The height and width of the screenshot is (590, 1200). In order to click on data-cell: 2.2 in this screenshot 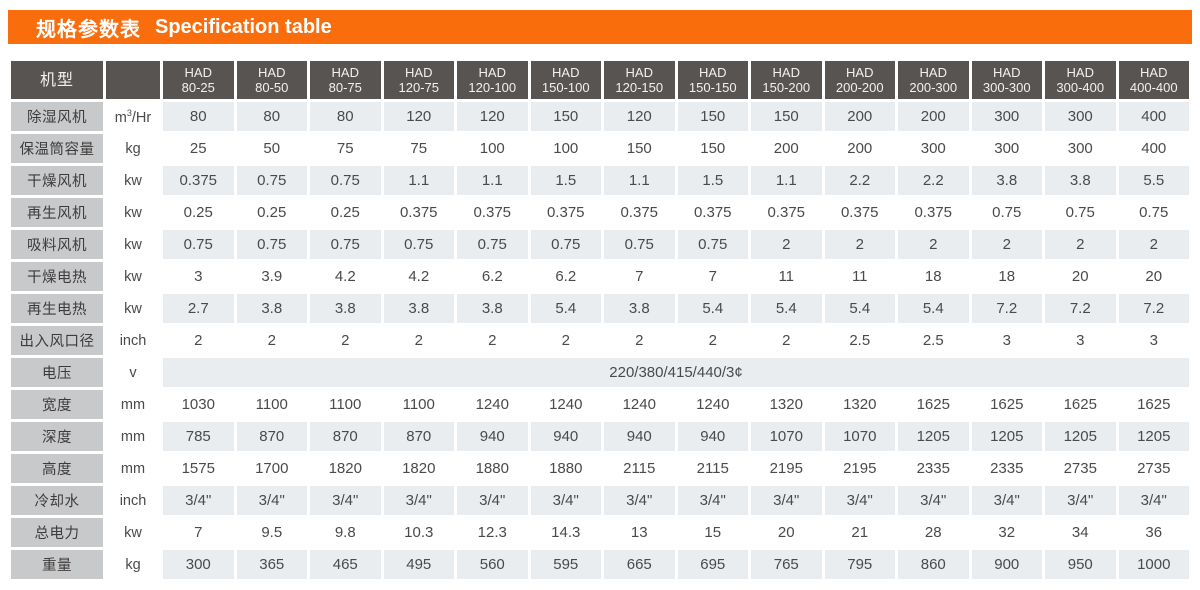, I will do `click(933, 180)`.